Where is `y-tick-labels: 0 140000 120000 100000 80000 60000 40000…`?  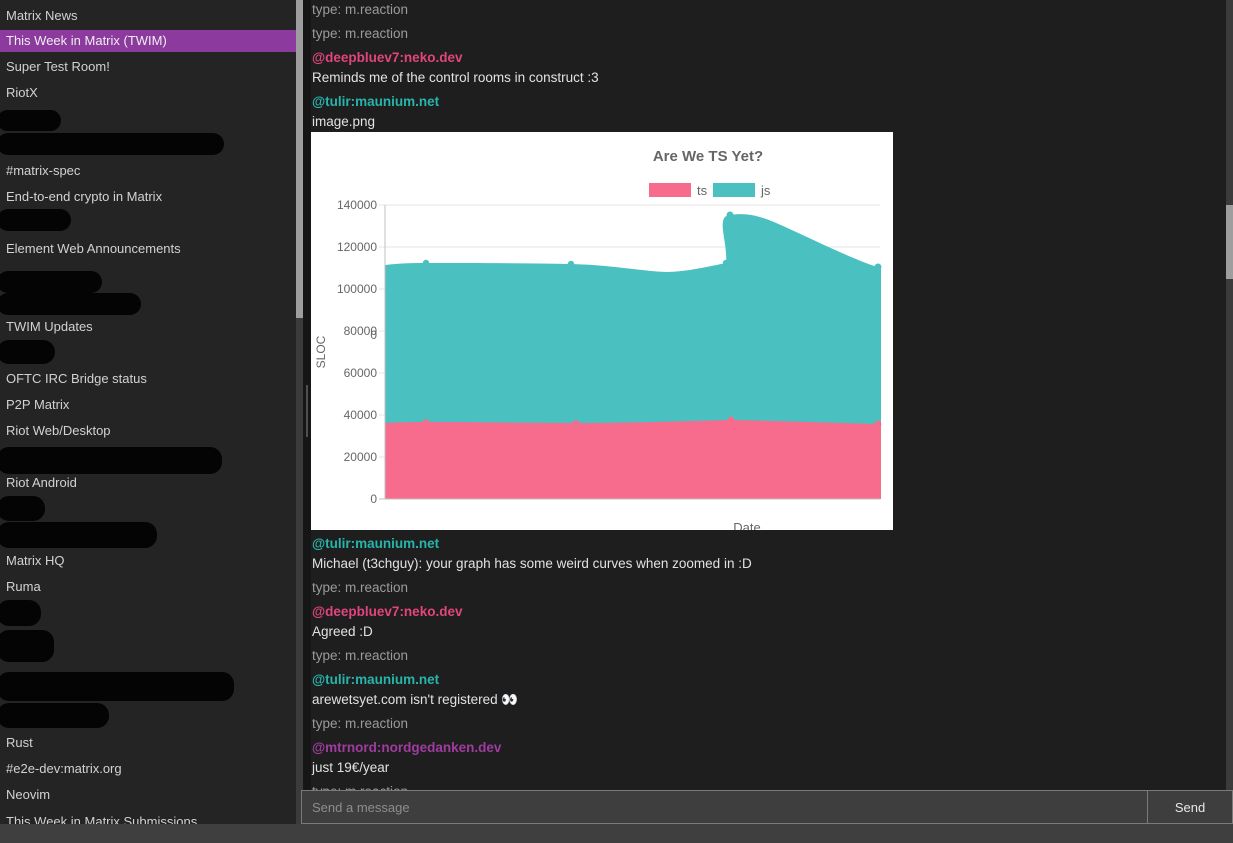 y-tick-labels: 0 140000 120000 100000 80000 60000 40000… is located at coordinates (357, 352).